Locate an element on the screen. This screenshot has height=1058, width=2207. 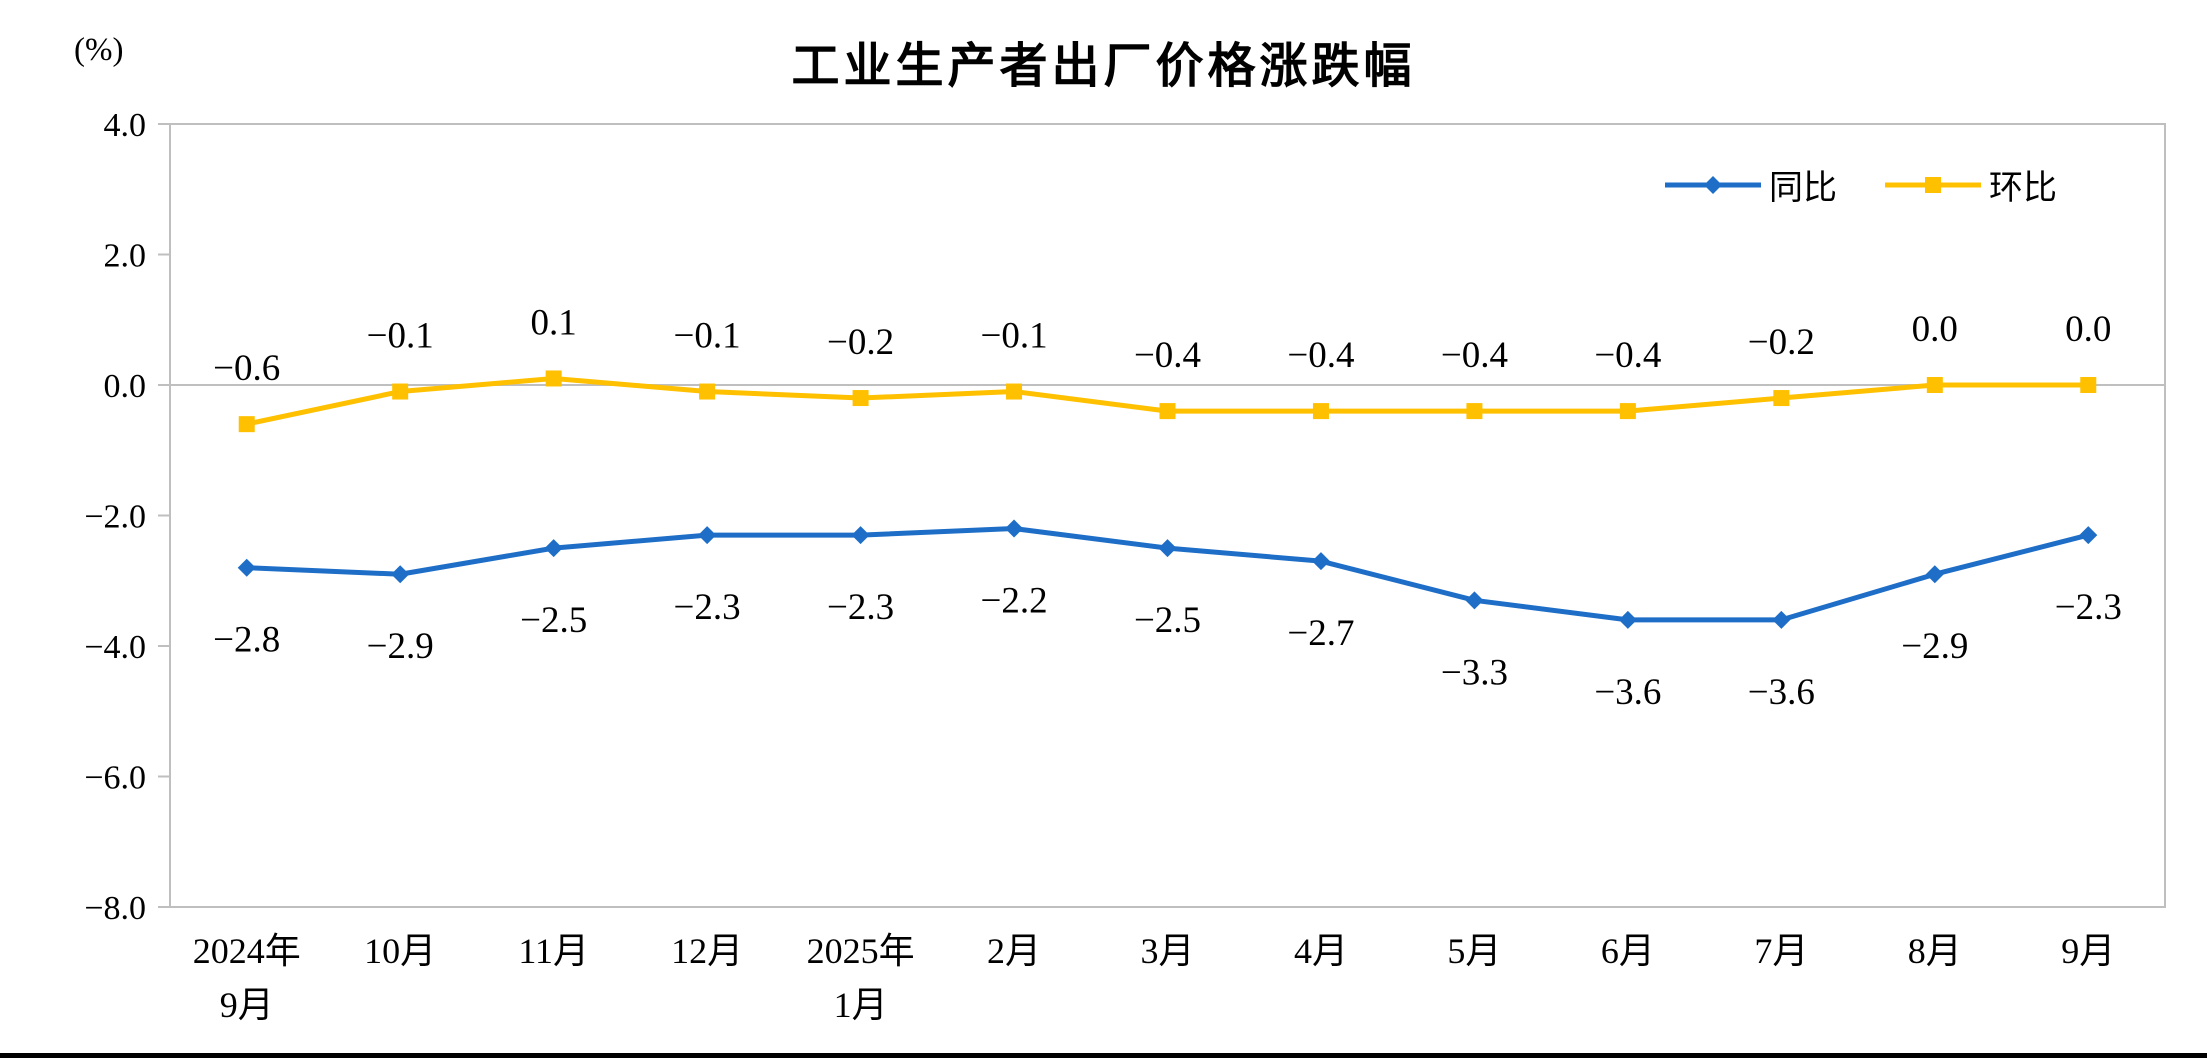
x-tick-label: 2025年 is located at coordinates (861, 951).